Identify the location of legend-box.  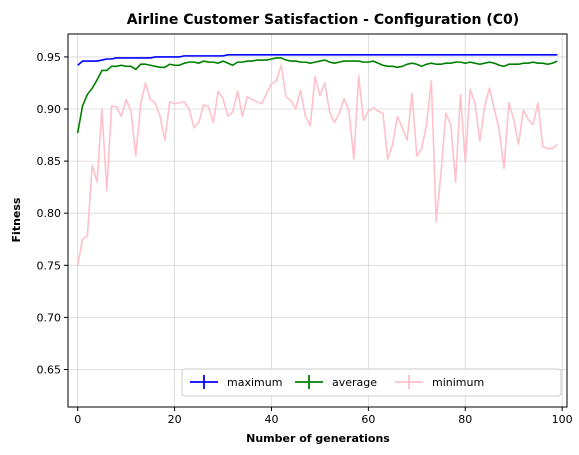
(371, 382).